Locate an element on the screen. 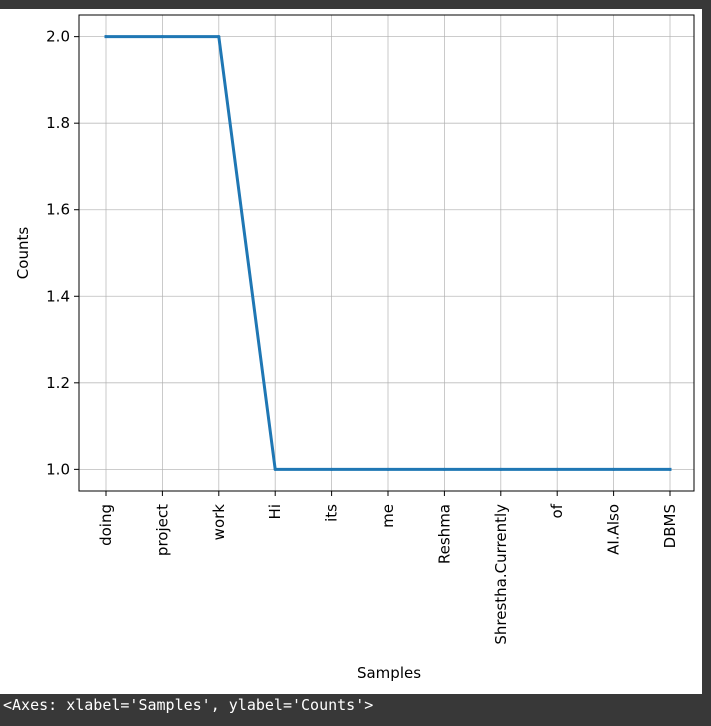  x-tick-label: DBMS is located at coordinates (670, 526).